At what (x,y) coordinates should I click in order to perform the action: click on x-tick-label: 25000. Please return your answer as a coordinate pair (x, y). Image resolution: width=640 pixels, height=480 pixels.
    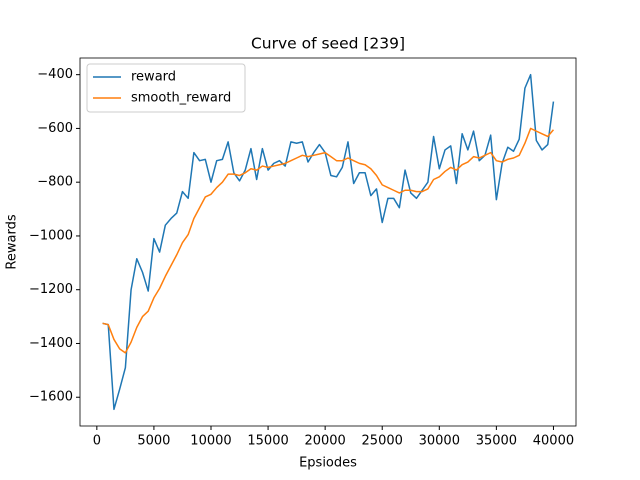
    Looking at the image, I should click on (382, 441).